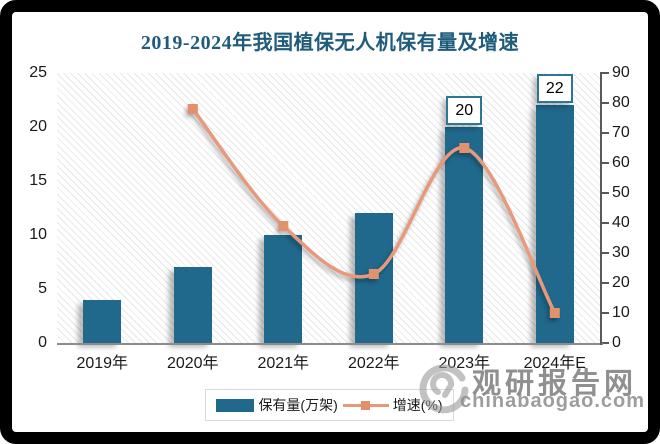 This screenshot has width=660, height=444. Describe the element at coordinates (298, 405) in the screenshot. I see `legend-label-holdings: 保有量(万架)` at that location.